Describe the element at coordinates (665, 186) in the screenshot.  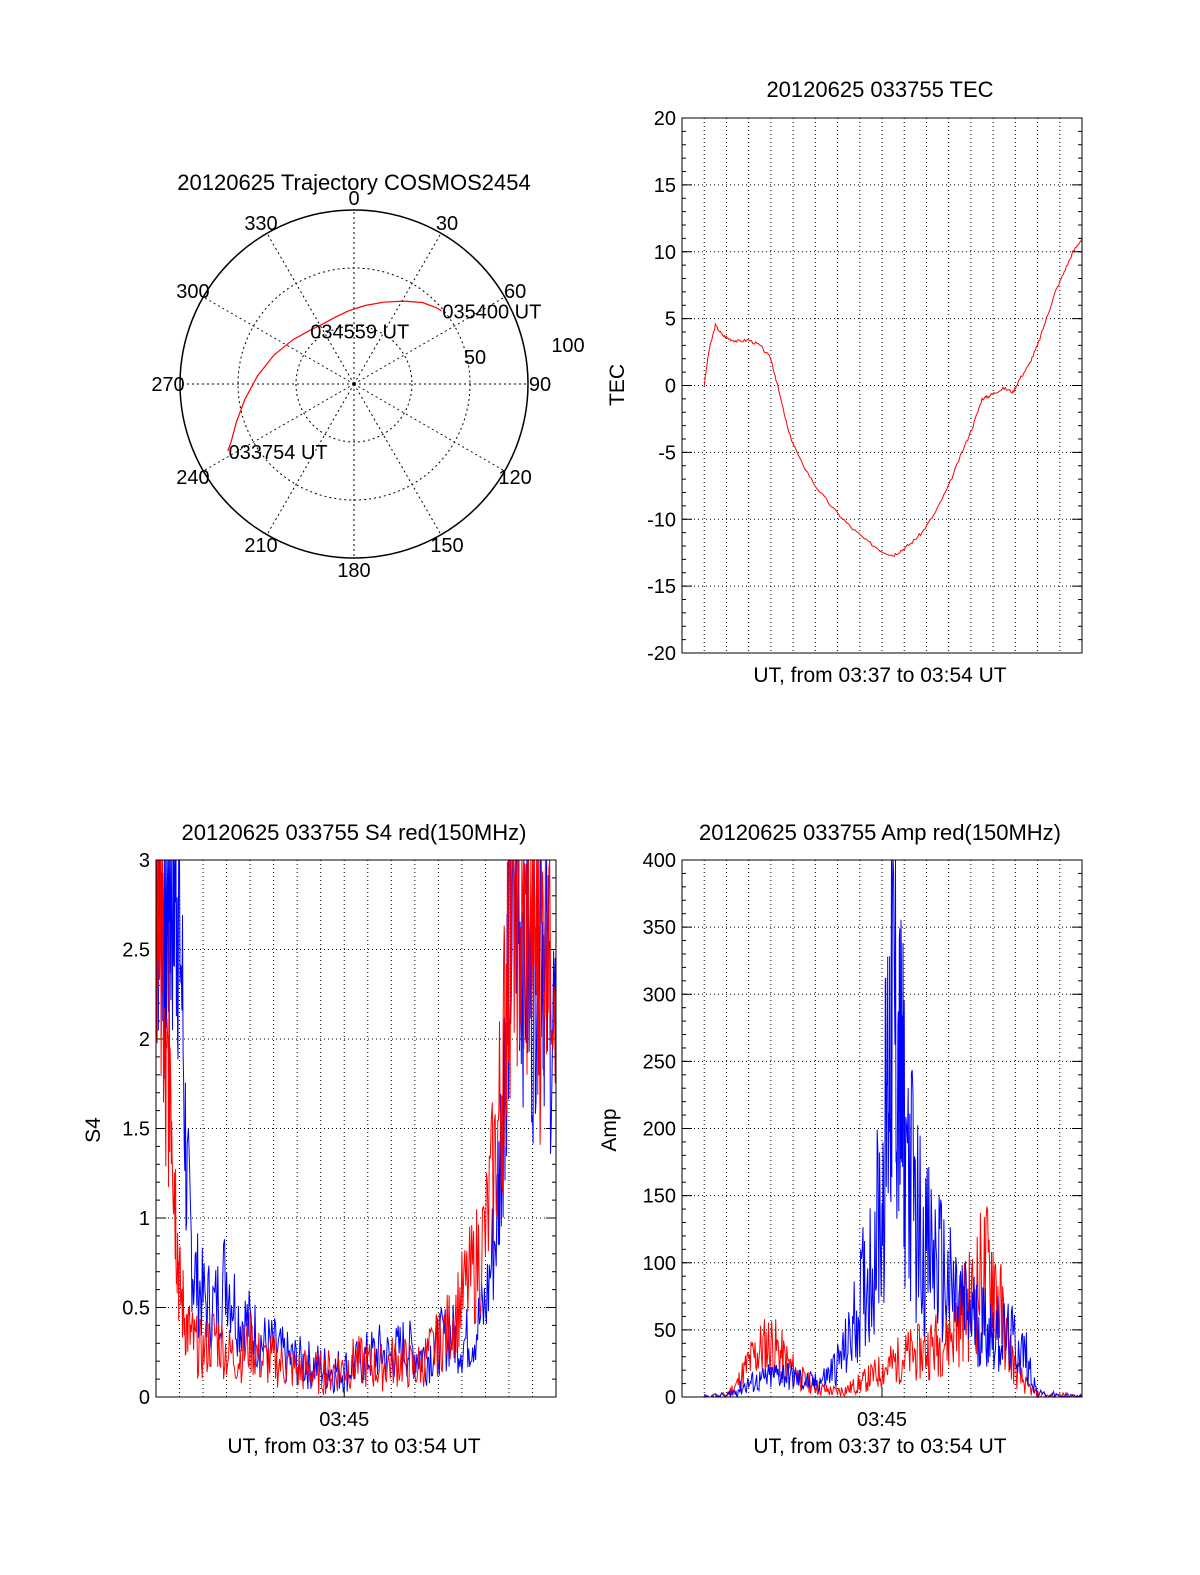
I see `tec-y-tick-label: 15` at that location.